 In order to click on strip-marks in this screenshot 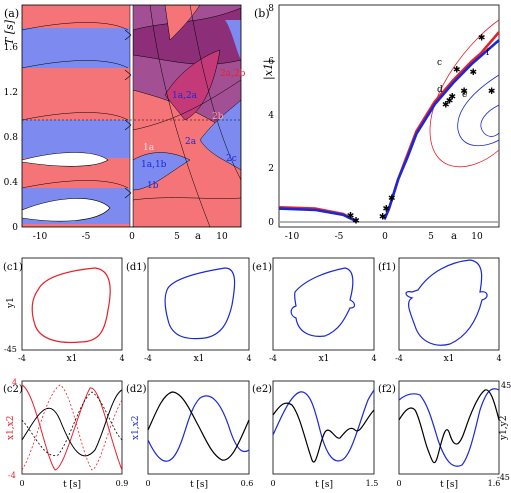, I will do `click(128, 114)`.